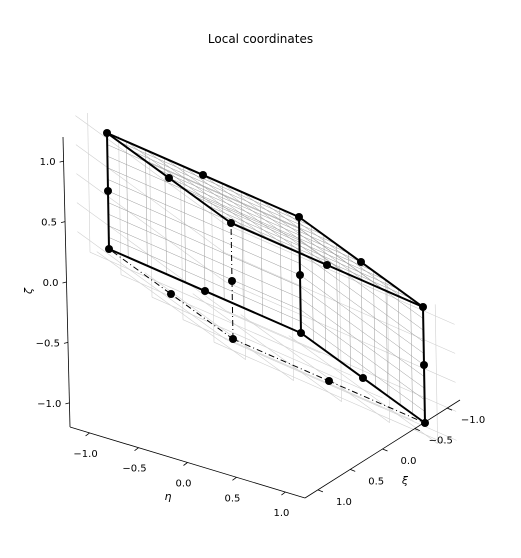  I want to click on eta-tick-label: −1.0, so click(85, 454).